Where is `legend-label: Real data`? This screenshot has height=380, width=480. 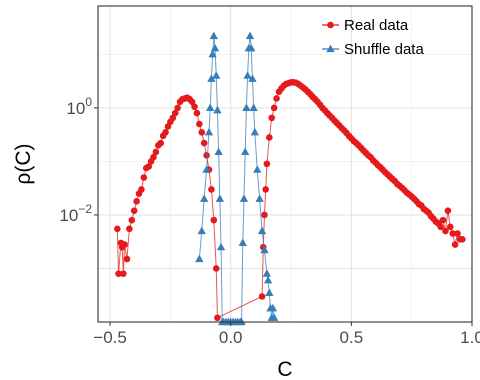 legend-label: Real data is located at coordinates (376, 25).